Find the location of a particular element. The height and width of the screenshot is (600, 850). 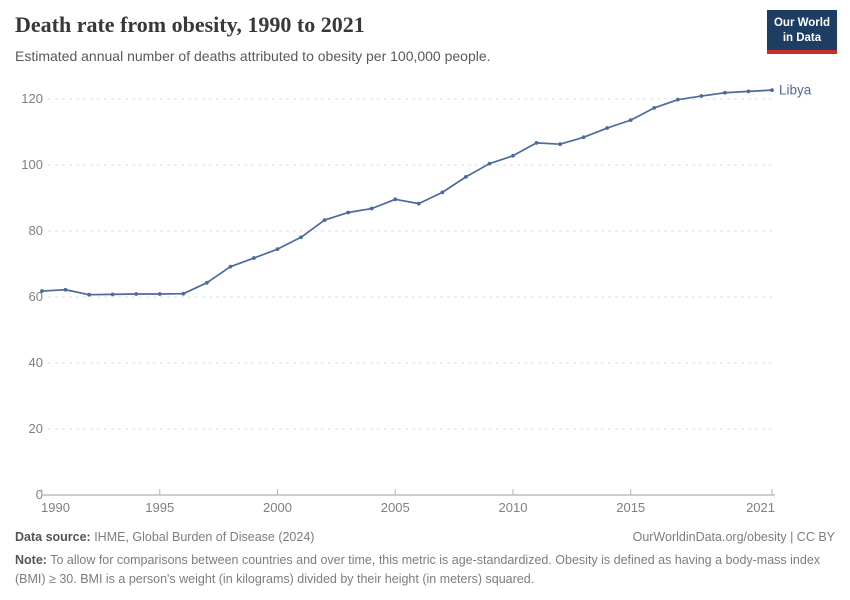

x-axis-label: 1995 is located at coordinates (159, 507).